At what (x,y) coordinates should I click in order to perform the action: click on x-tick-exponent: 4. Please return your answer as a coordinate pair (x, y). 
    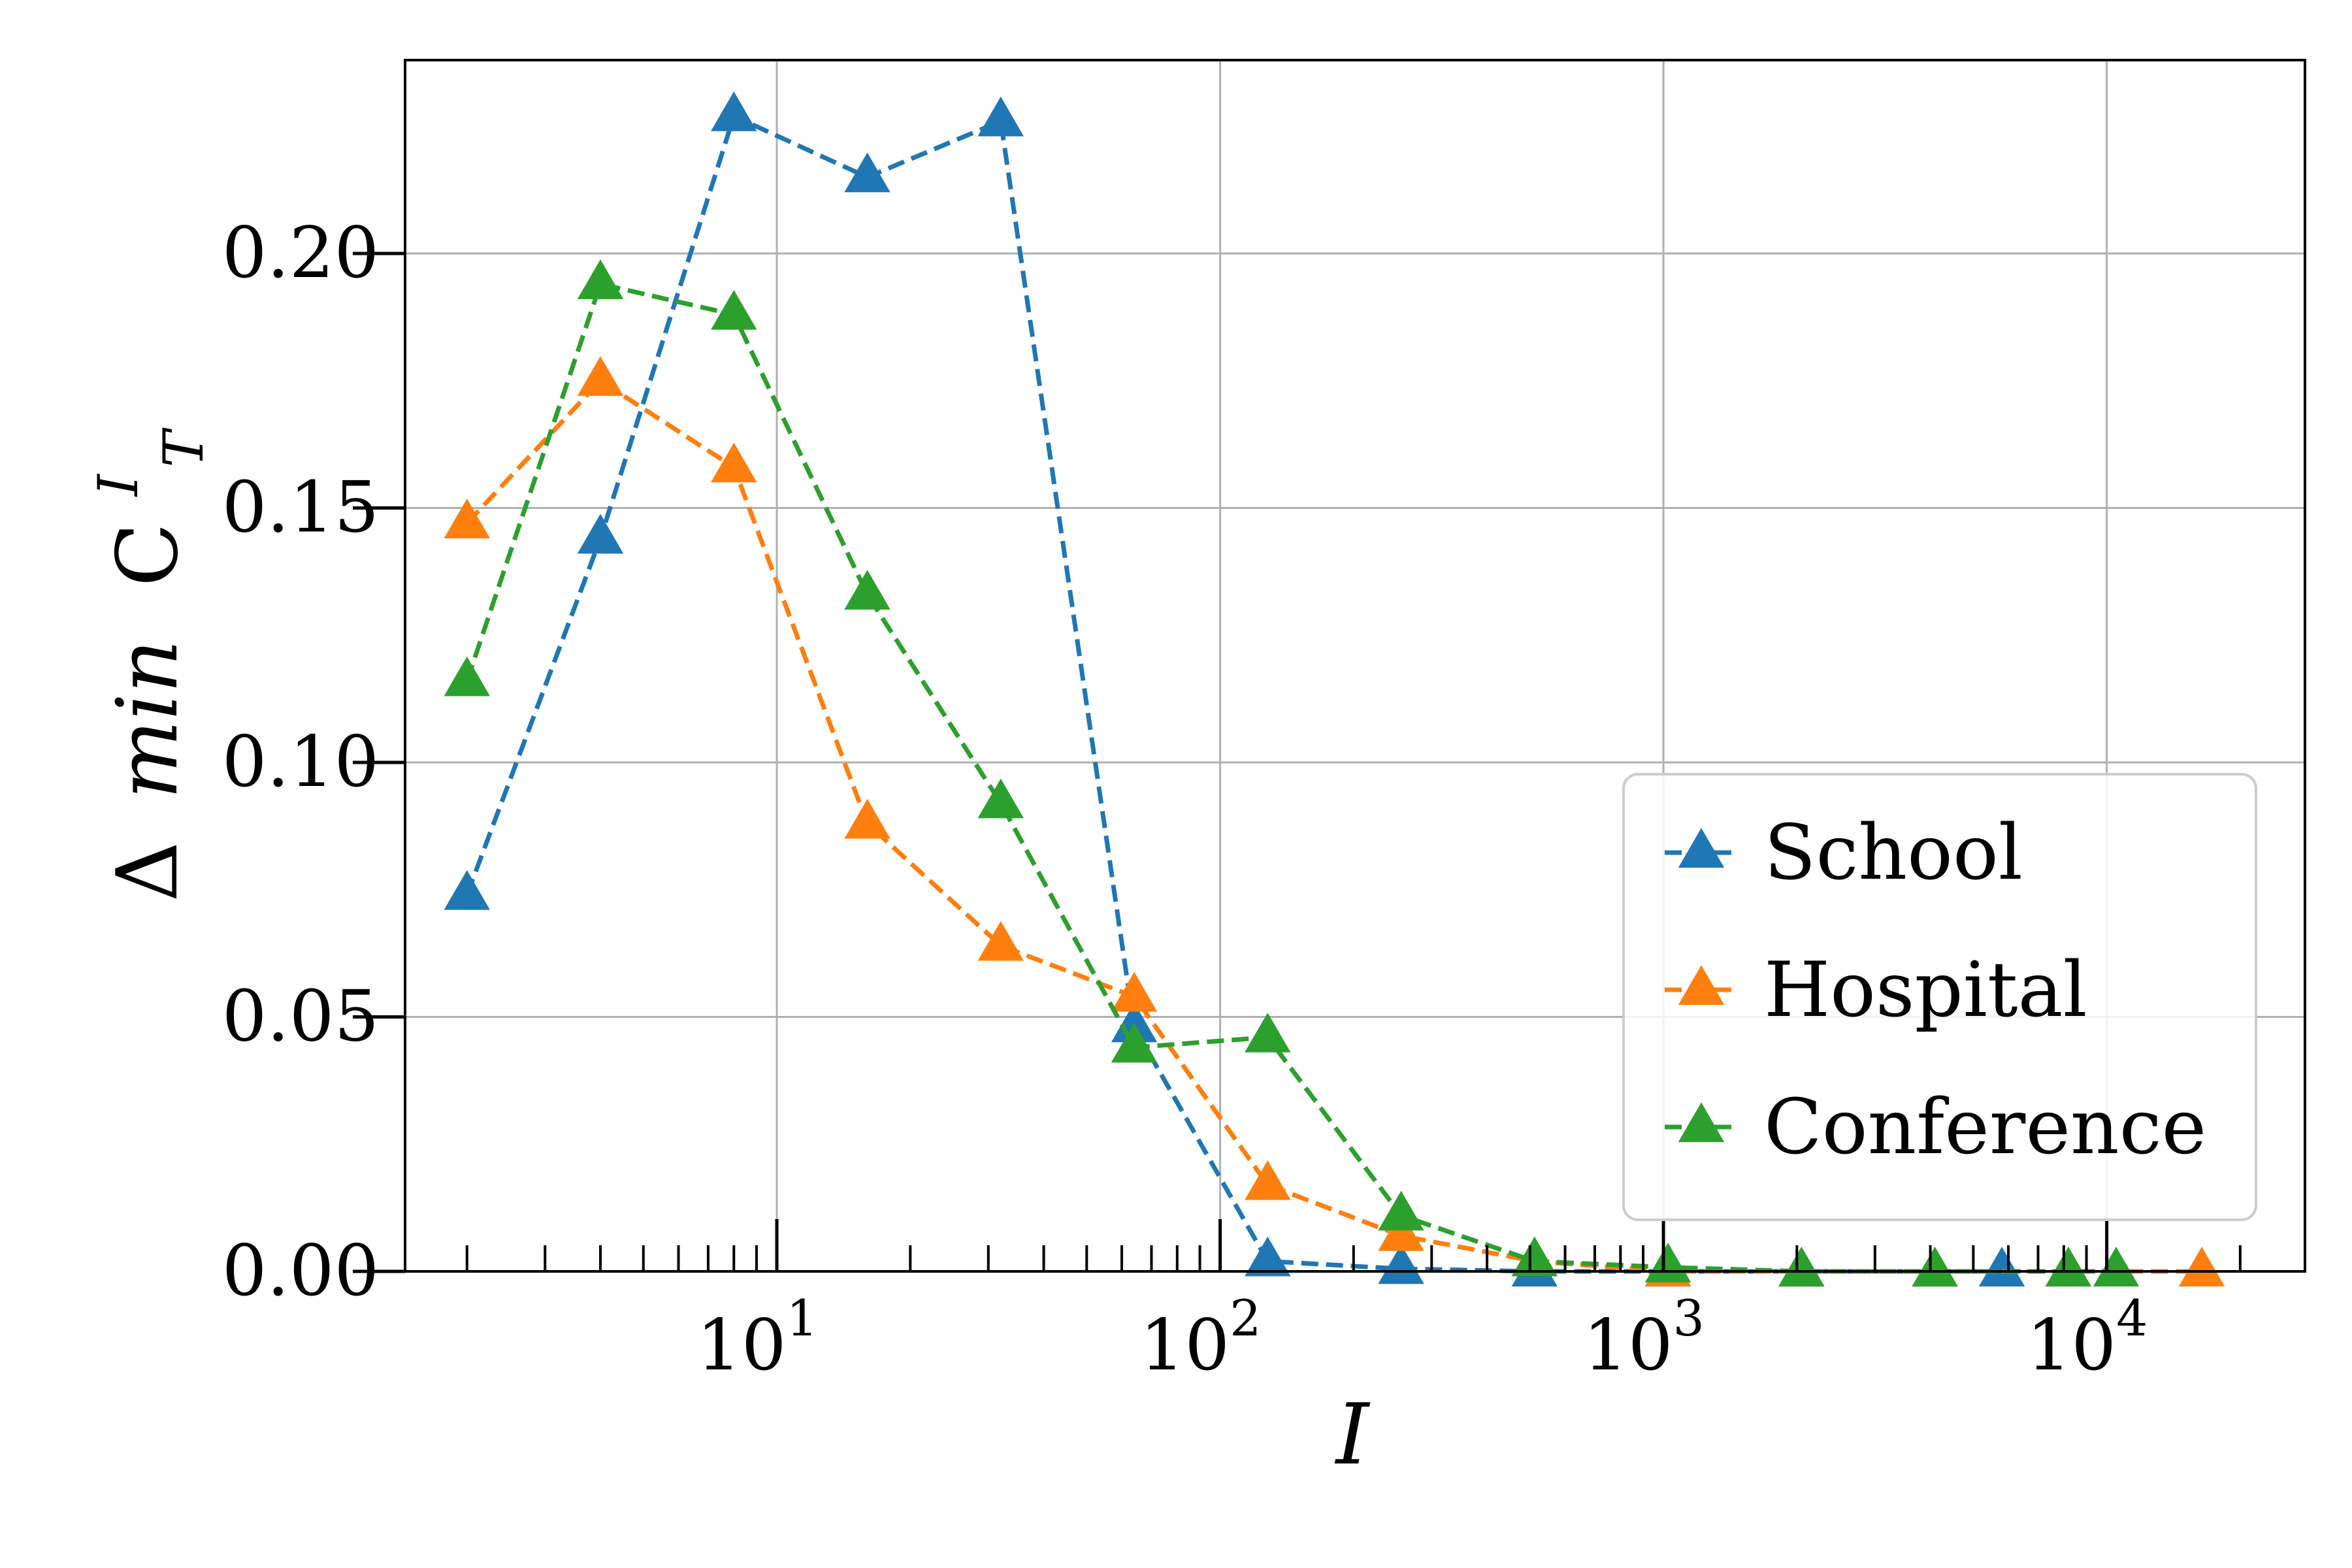
    Looking at the image, I should click on (2132, 1318).